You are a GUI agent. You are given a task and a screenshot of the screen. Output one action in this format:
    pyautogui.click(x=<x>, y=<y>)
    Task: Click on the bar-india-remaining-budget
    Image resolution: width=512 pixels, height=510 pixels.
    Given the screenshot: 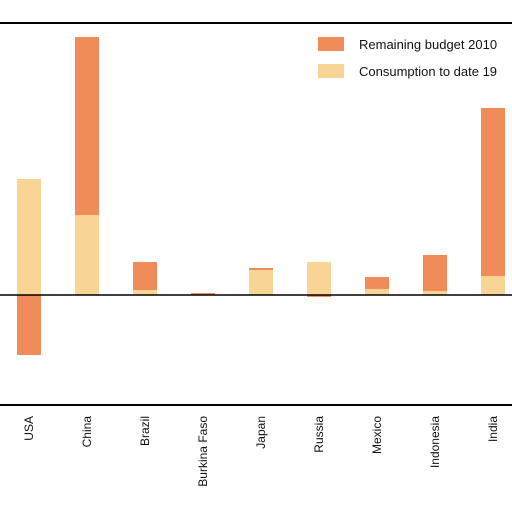 What is the action you would take?
    pyautogui.click(x=493, y=192)
    